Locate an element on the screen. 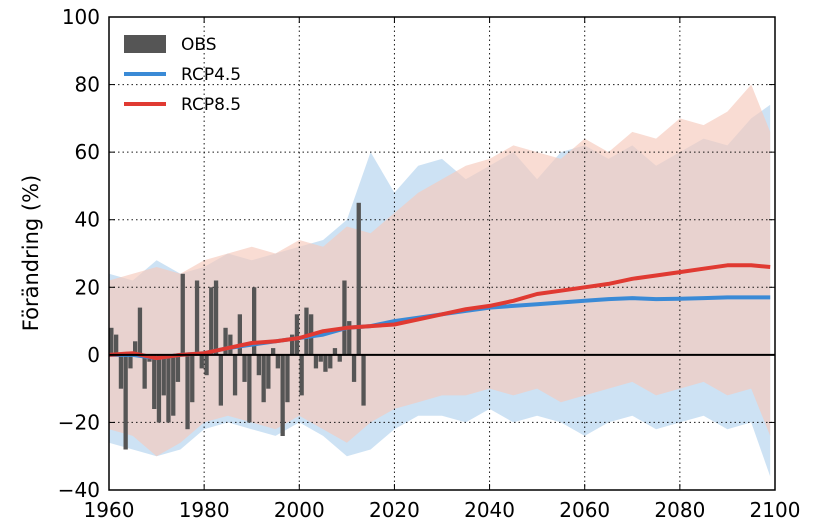 This screenshot has height=528, width=815. legend-item-rcp45: RCP4.5 is located at coordinates (182, 75).